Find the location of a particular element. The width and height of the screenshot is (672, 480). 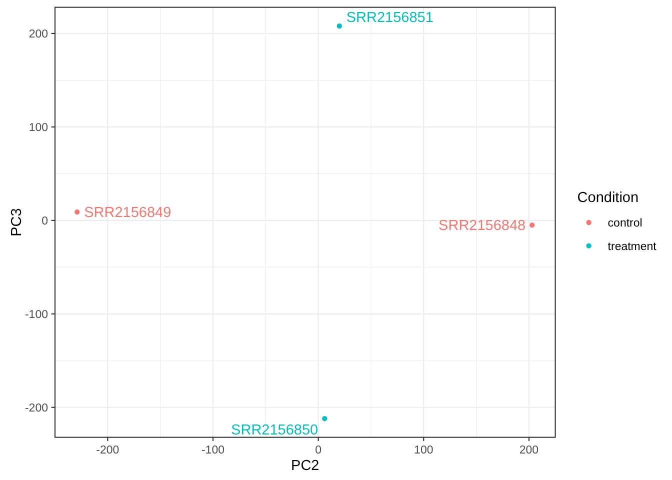

y-tick-label: -200 is located at coordinates (36, 408).